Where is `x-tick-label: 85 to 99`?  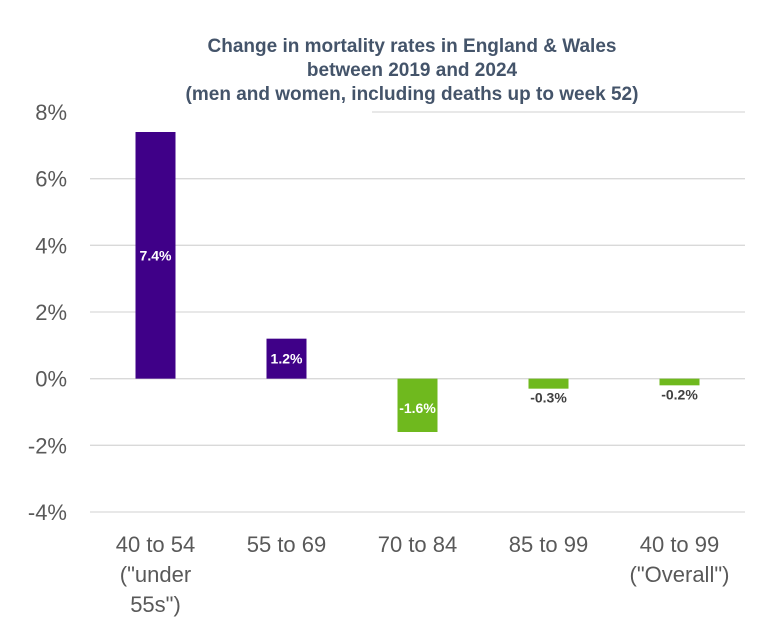
x-tick-label: 85 to 99 is located at coordinates (549, 544).